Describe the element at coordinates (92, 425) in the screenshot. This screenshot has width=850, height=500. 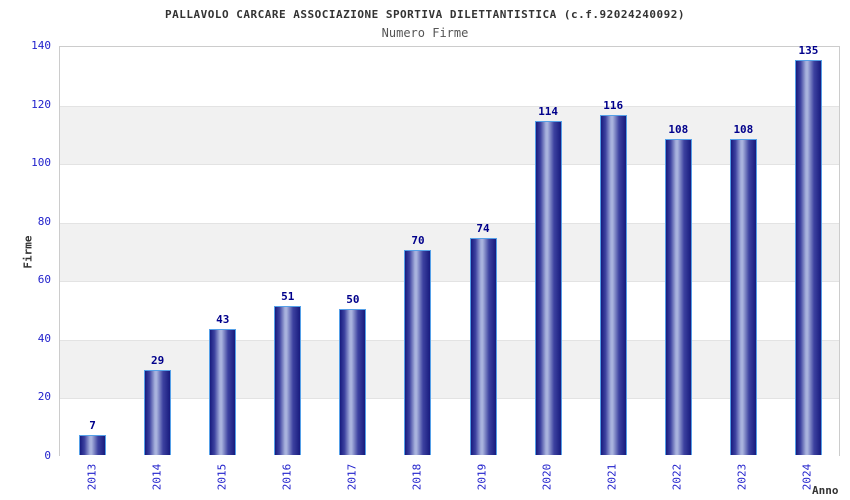
I see `bar-value-label-2013: 7` at that location.